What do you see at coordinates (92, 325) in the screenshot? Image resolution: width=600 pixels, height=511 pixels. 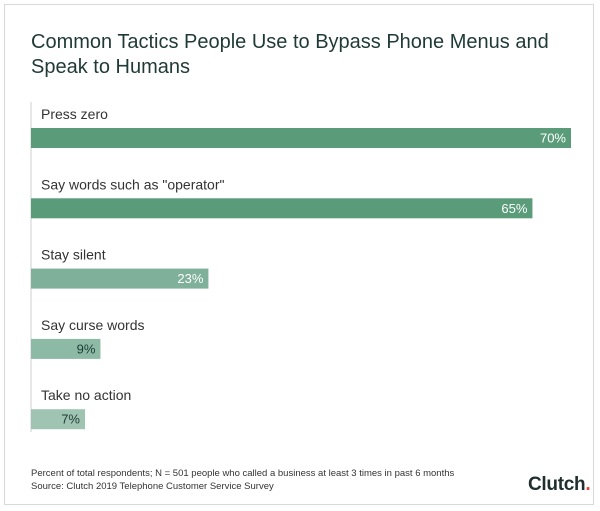 I see `category-label: Say curse words` at bounding box center [92, 325].